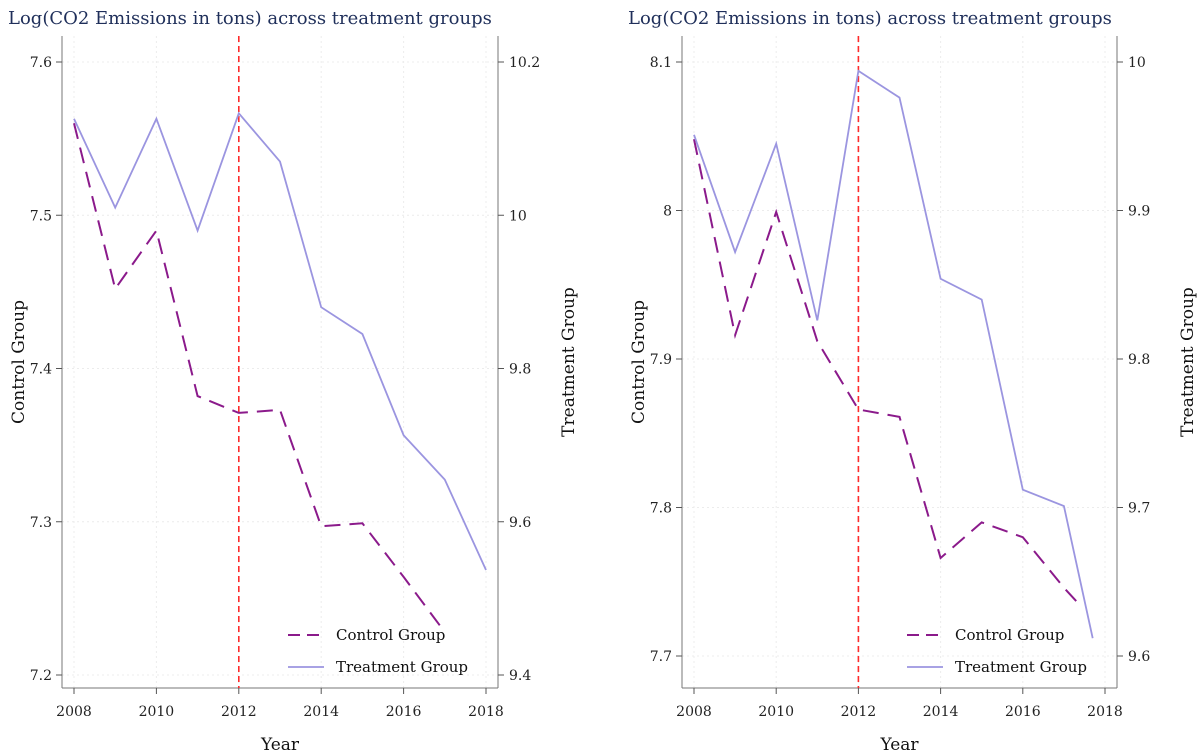 The height and width of the screenshot is (754, 1201). What do you see at coordinates (1139, 509) in the screenshot?
I see `y-right-tick-label: 9.7` at bounding box center [1139, 509].